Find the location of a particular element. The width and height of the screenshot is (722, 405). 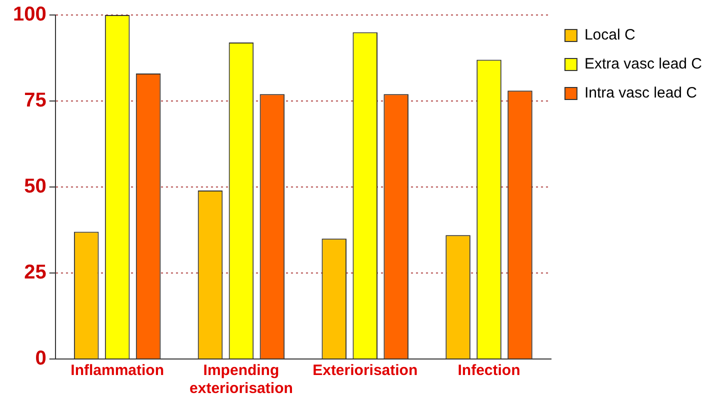

x-tick-label: Inflammation is located at coordinates (117, 371).